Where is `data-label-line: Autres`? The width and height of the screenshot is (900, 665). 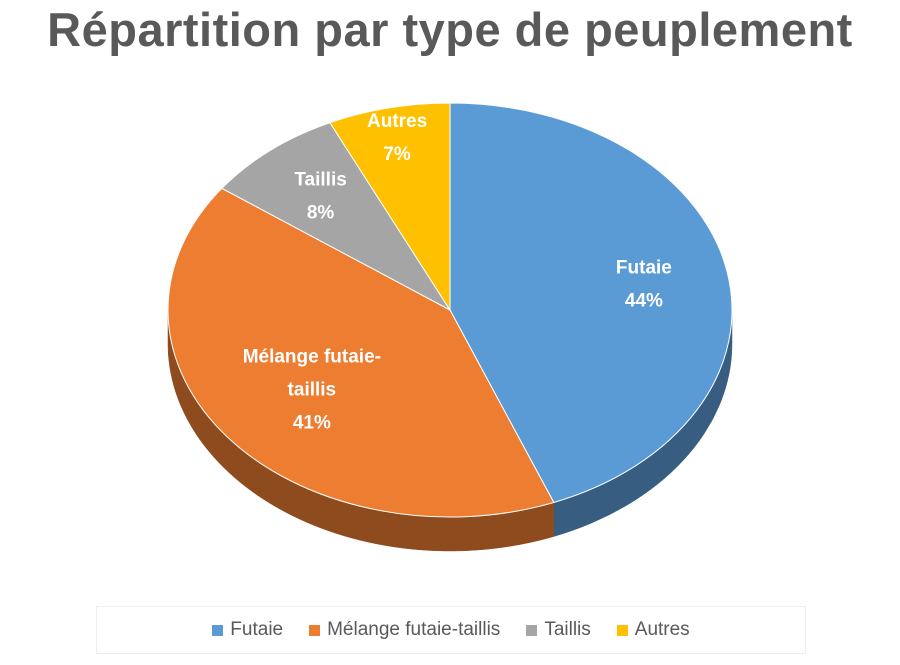
data-label-line: Autres is located at coordinates (397, 121).